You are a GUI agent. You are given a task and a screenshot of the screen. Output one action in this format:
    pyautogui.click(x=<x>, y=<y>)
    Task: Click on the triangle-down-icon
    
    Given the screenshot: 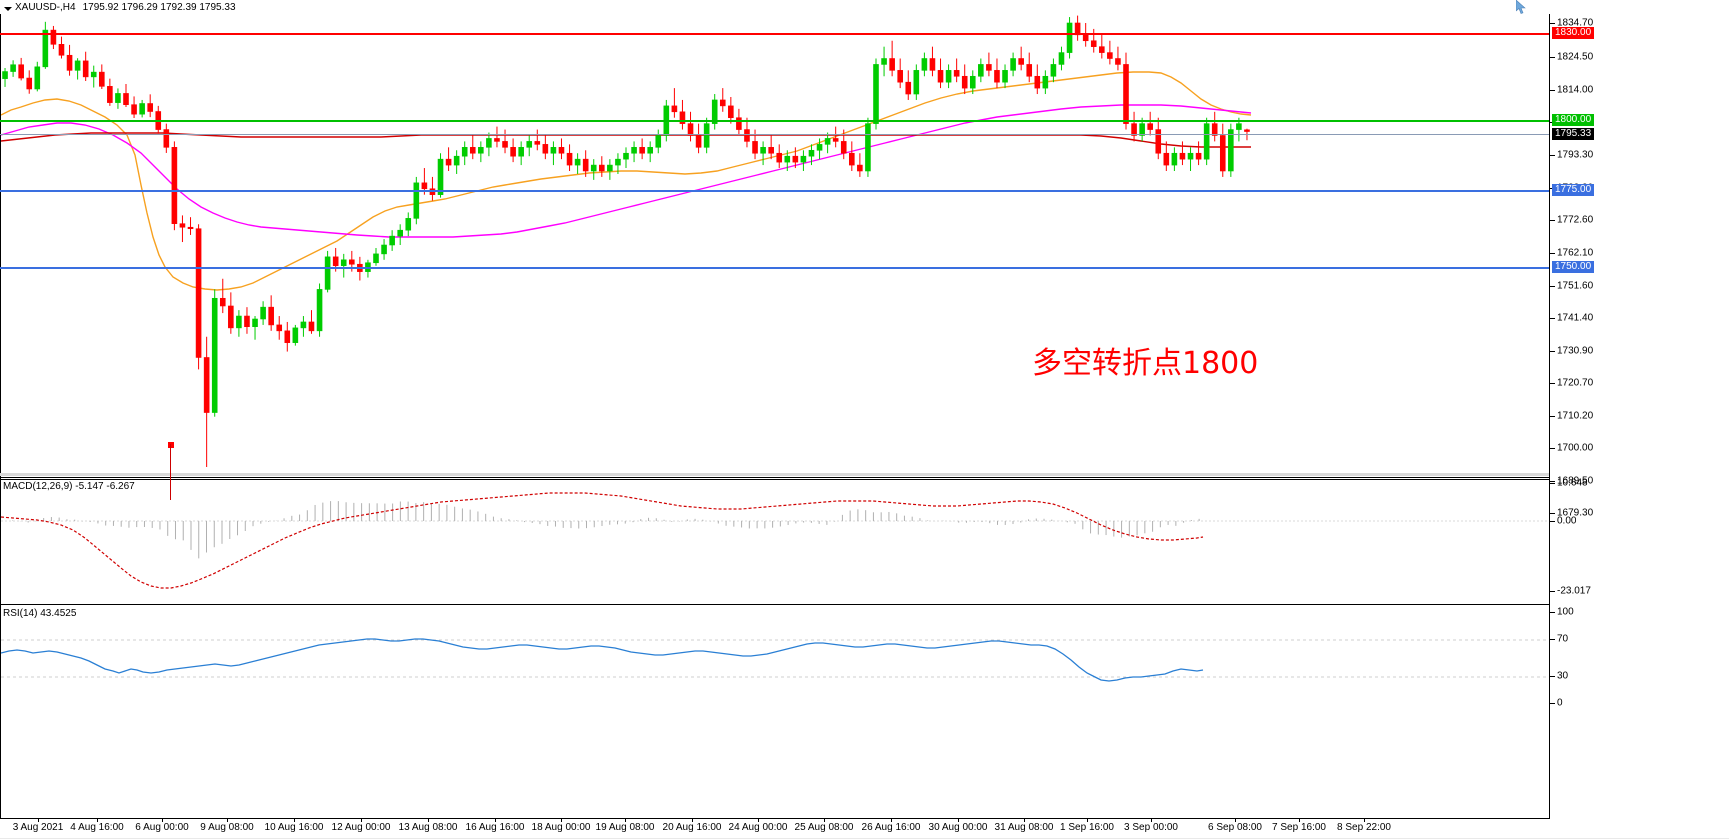 What is the action you would take?
    pyautogui.click(x=7, y=7)
    